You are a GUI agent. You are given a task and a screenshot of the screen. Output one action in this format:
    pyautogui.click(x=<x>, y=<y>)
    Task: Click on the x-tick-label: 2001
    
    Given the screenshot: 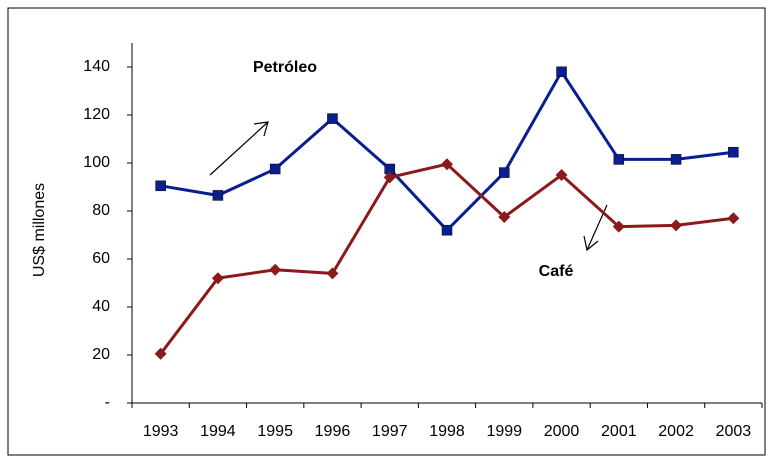 What is the action you would take?
    pyautogui.click(x=619, y=431)
    